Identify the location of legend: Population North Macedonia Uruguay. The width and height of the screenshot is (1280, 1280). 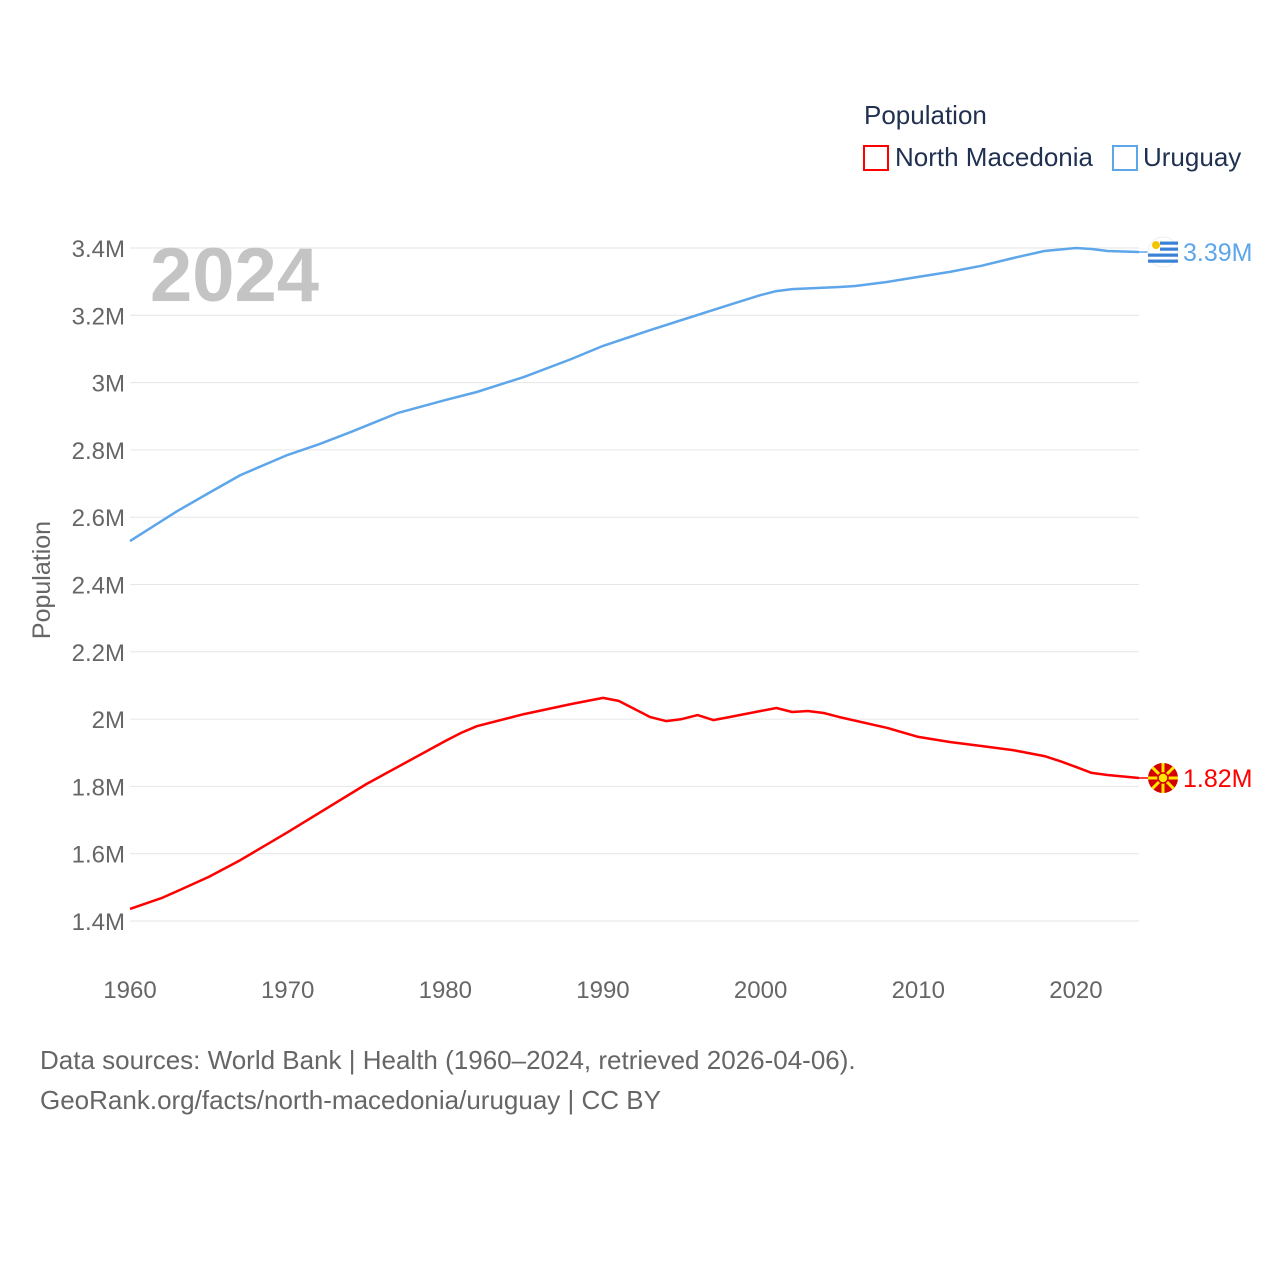
(1052, 136).